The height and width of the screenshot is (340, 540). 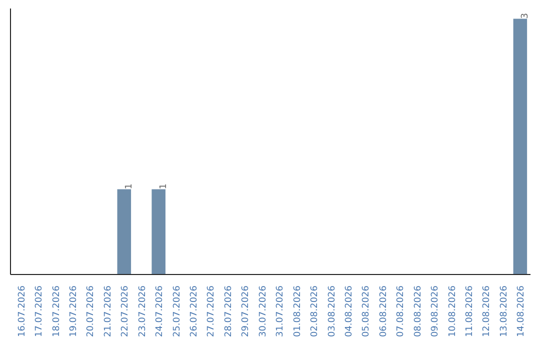 I want to click on x-tick-label: 30.07.2026, so click(x=263, y=311).